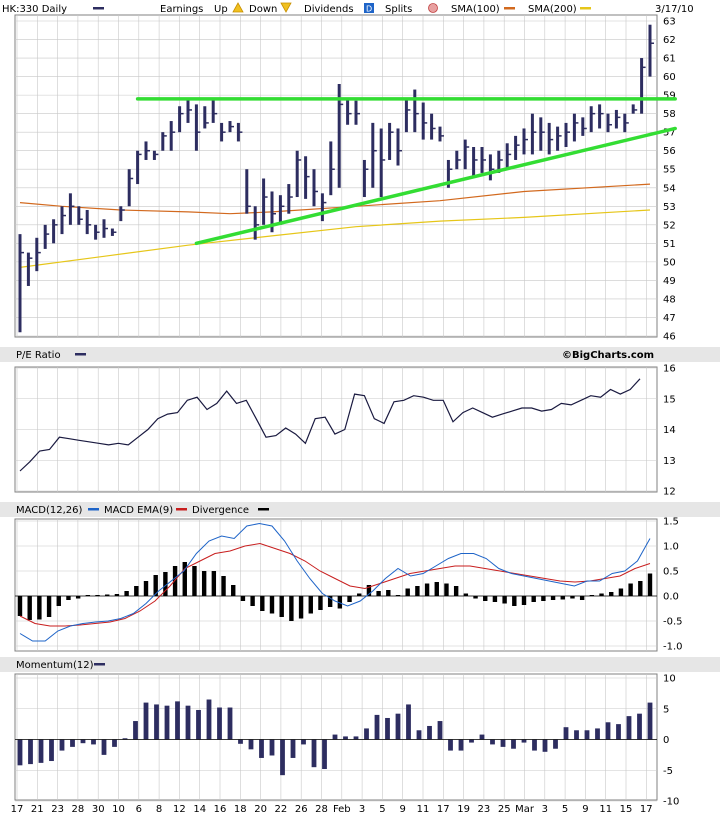 The width and height of the screenshot is (720, 820). I want to click on x-tick-label: 17, so click(646, 809).